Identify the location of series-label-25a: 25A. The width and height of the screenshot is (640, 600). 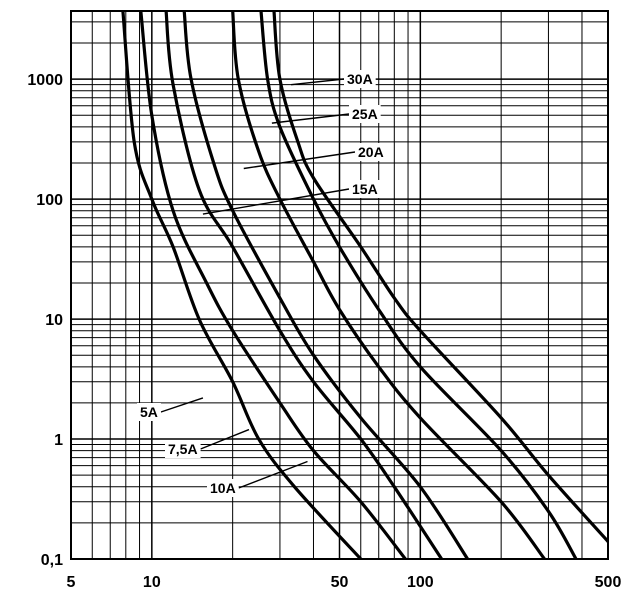
(365, 114).